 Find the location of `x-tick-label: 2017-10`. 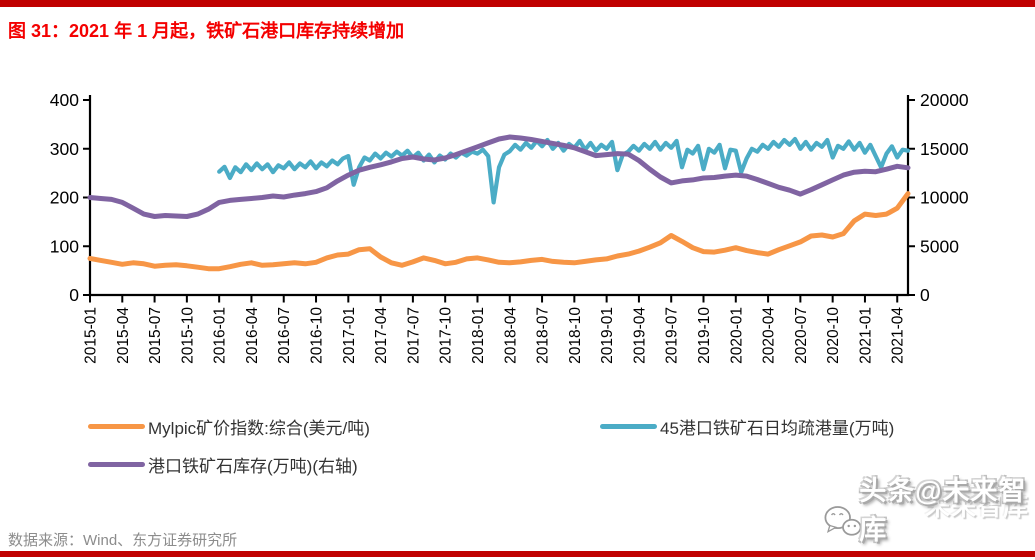

x-tick-label: 2017-10 is located at coordinates (446, 335).